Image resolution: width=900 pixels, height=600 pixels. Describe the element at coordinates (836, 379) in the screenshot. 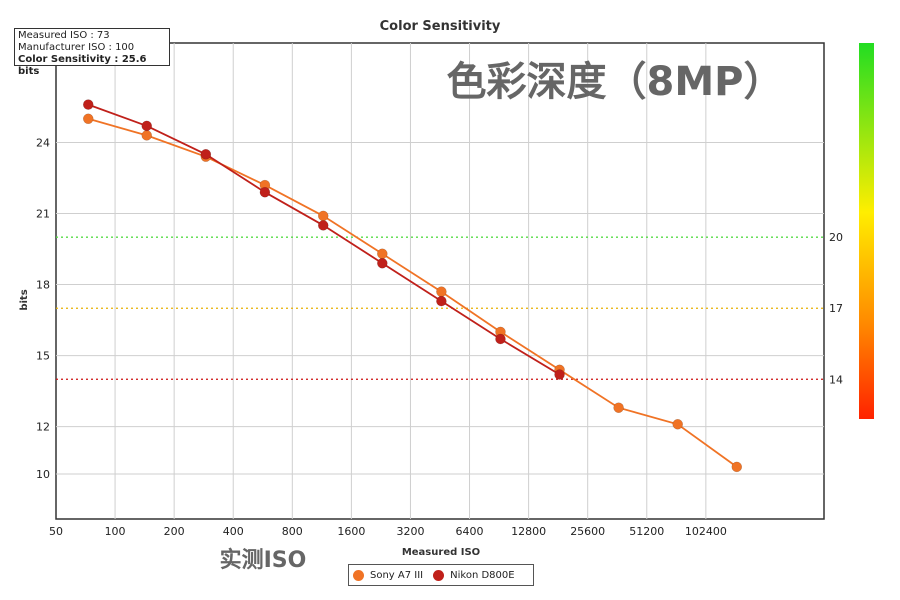

I see `reference-line-label: 14` at that location.